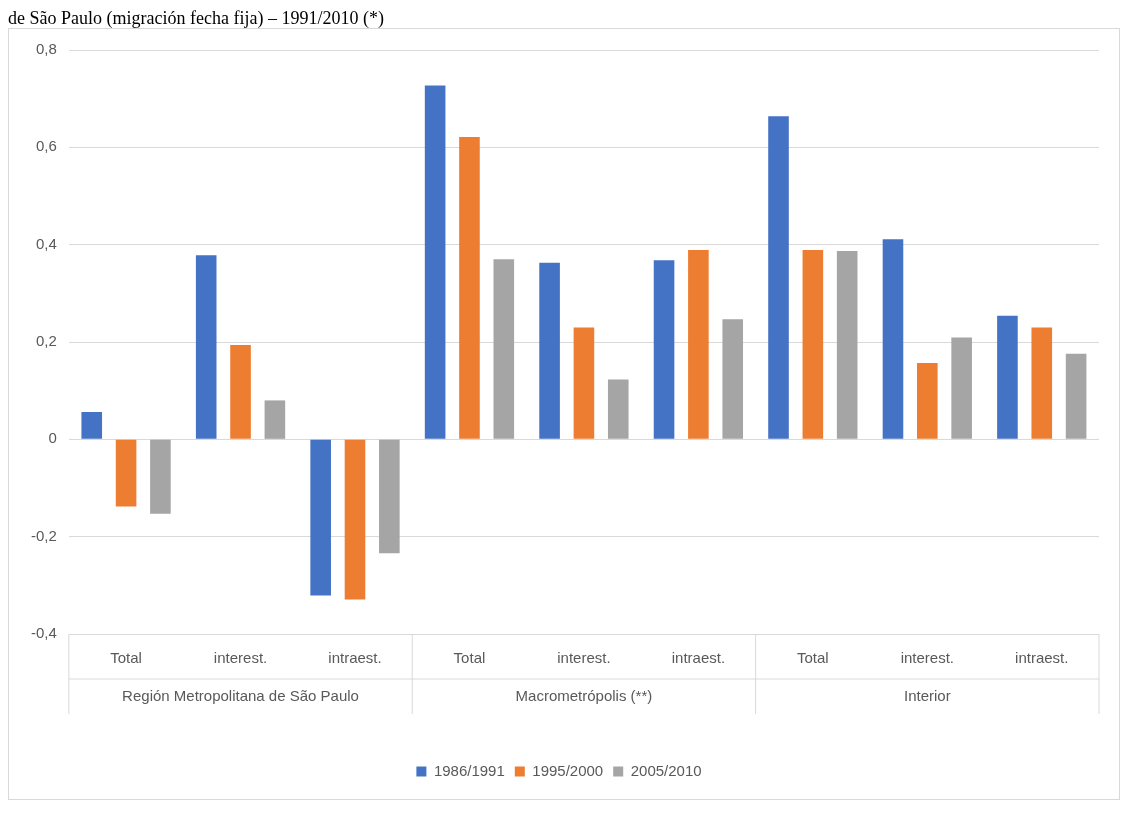  I want to click on y-tick-label: 0,4, so click(46, 243).